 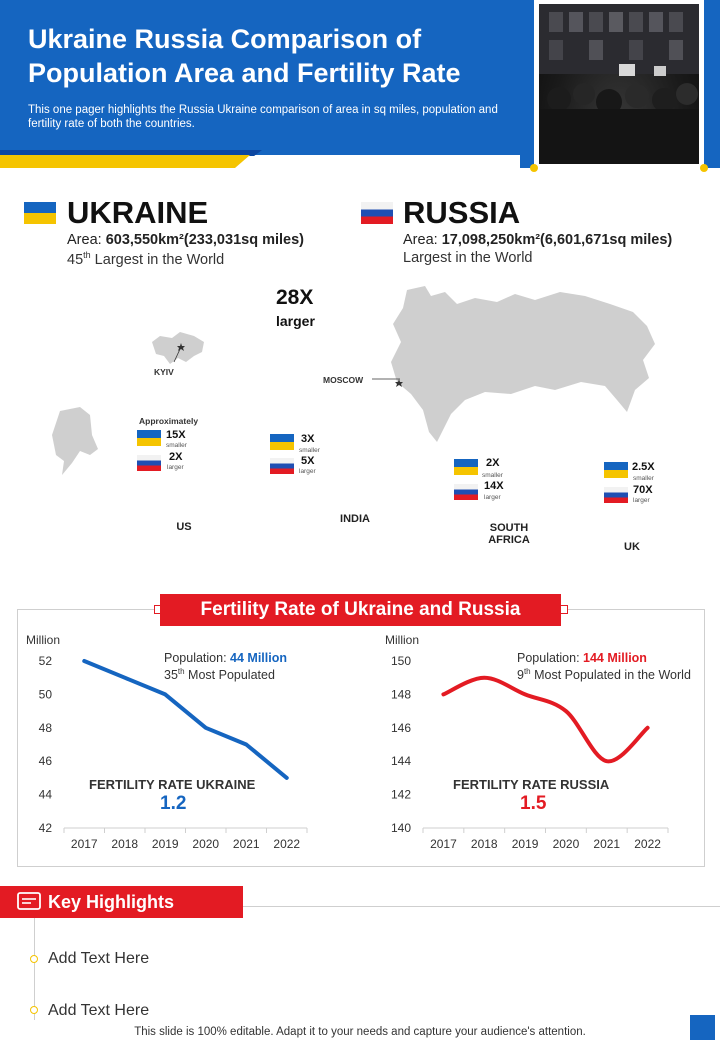 I want to click on uk-russia-multiplier: 70X, so click(x=643, y=490).